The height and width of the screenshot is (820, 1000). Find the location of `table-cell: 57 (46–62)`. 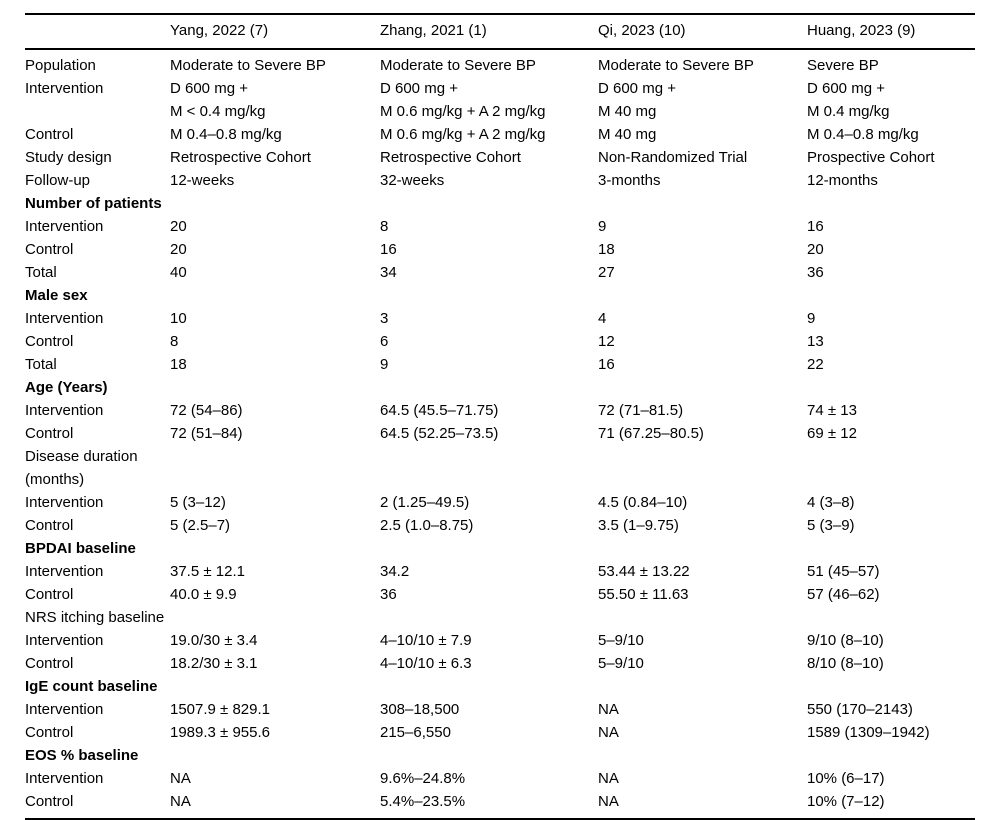

table-cell: 57 (46–62) is located at coordinates (843, 594).